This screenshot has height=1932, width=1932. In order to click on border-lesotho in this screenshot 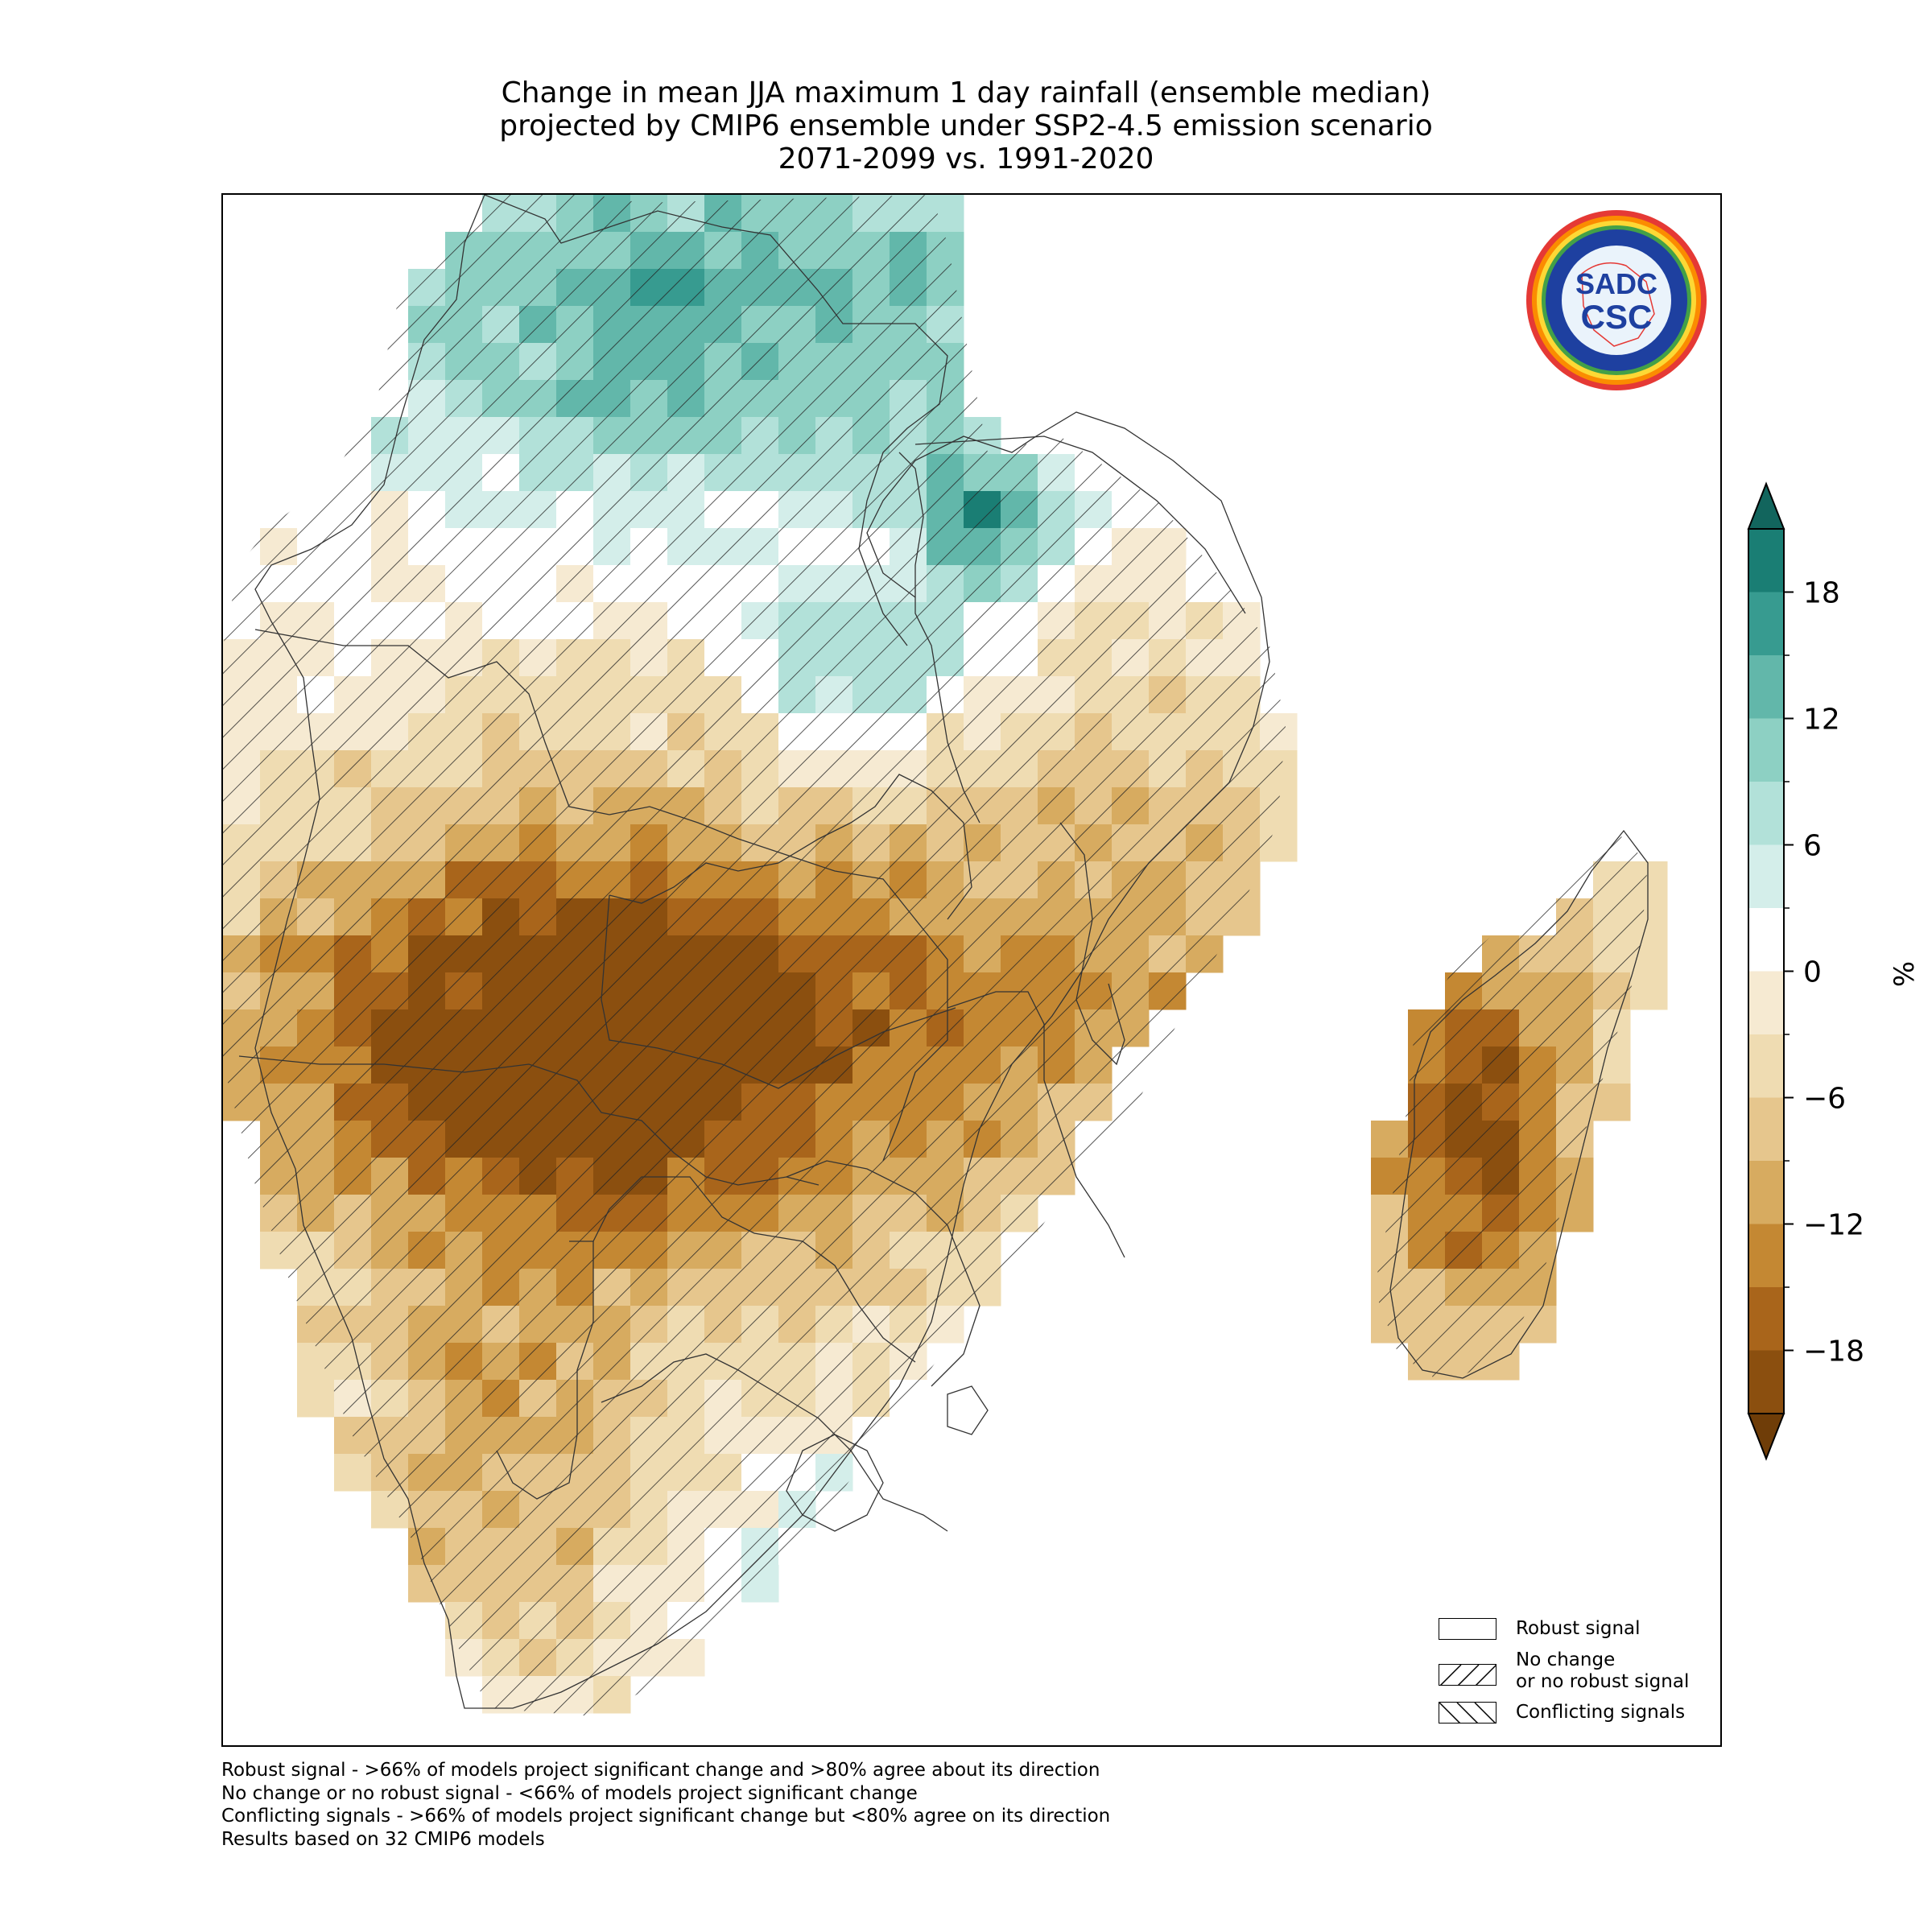, I will do `click(835, 1483)`.